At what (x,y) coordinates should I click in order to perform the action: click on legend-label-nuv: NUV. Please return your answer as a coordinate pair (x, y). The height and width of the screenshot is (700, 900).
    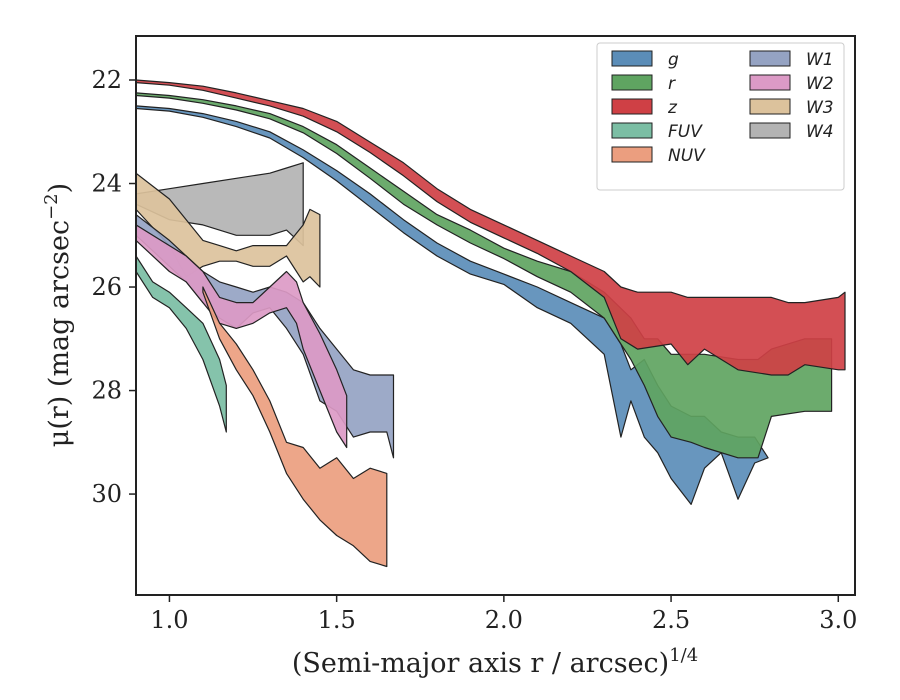
    Looking at the image, I should click on (687, 156).